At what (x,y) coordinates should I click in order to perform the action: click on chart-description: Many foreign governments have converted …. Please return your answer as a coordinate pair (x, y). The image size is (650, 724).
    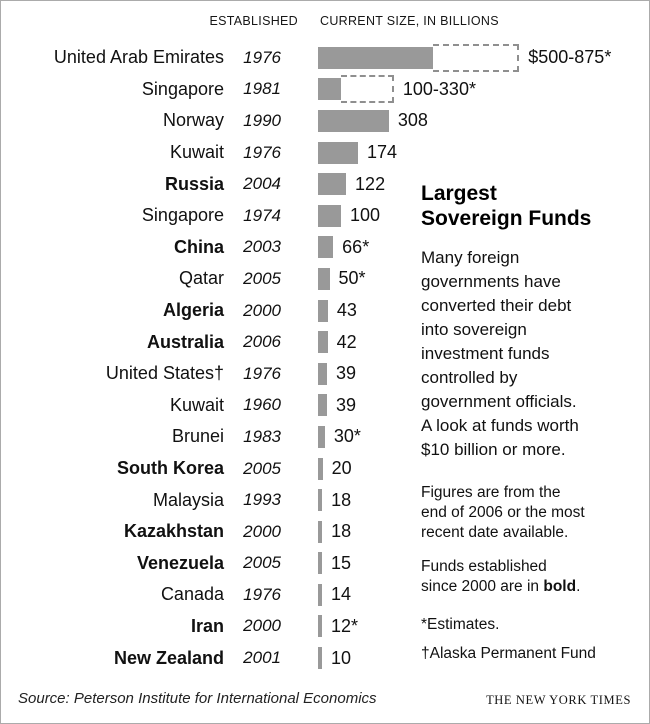
    Looking at the image, I should click on (500, 353).